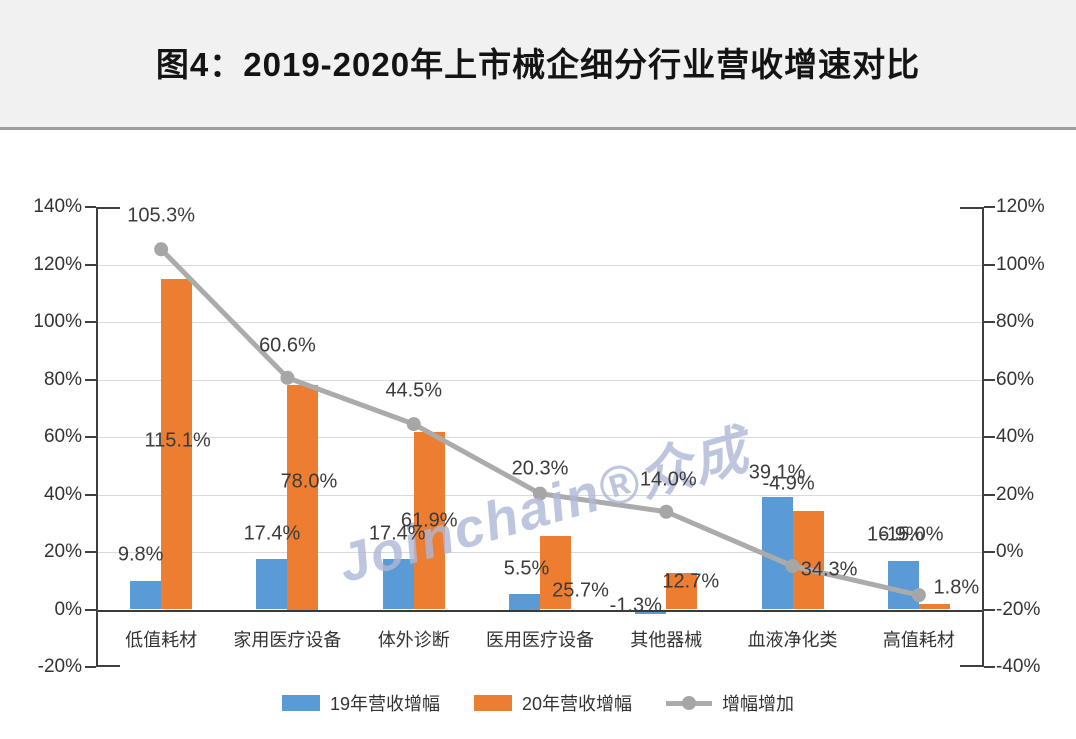 The image size is (1076, 739). Describe the element at coordinates (912, 534) in the screenshot. I see `data-label-line: -15.0%` at that location.